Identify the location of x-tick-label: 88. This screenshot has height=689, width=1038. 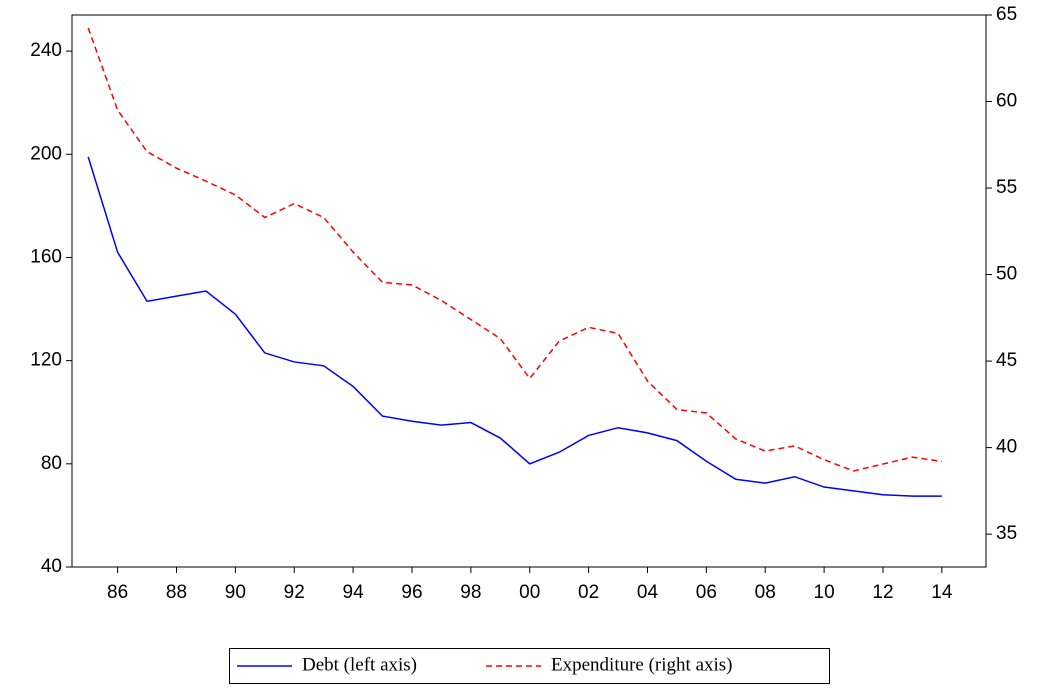
(176, 592).